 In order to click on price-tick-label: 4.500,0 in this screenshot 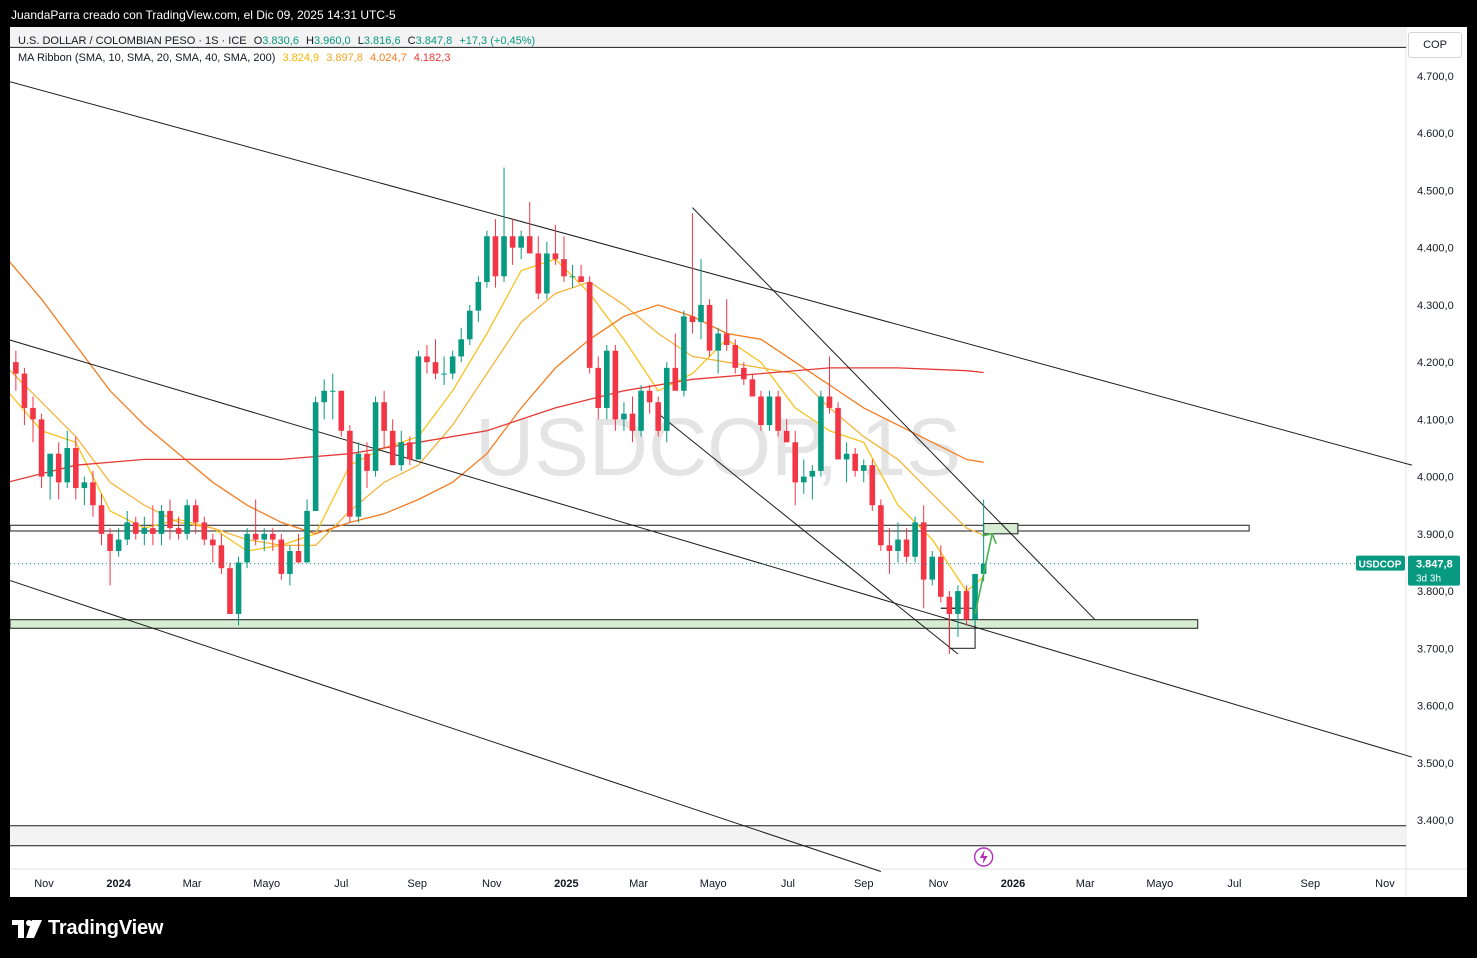, I will do `click(1435, 191)`.